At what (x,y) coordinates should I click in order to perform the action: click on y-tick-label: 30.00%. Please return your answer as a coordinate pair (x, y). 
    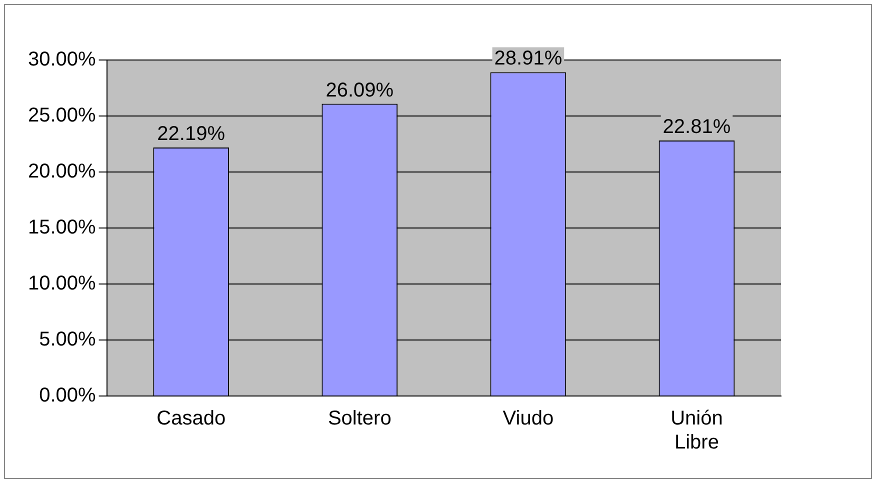
    Looking at the image, I should click on (62, 59).